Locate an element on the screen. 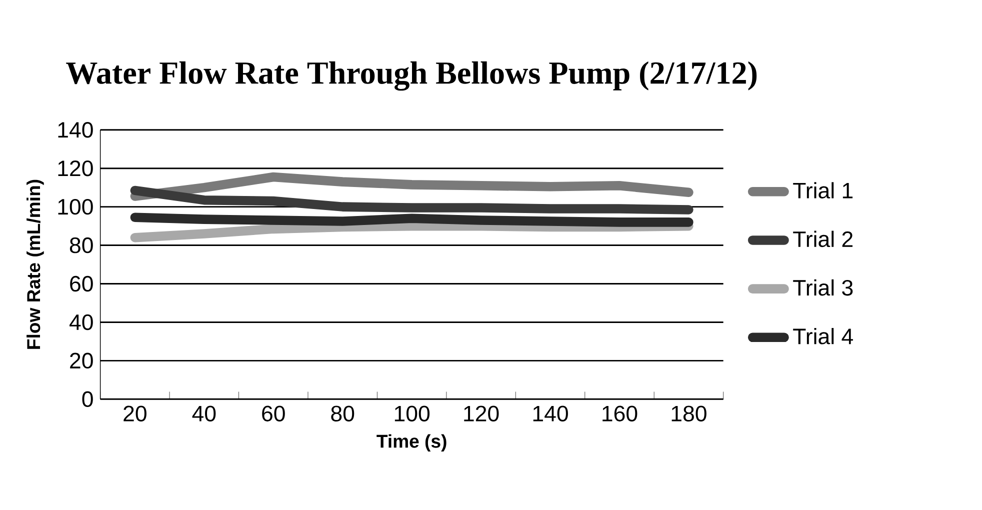 This screenshot has height=510, width=982. x-tick-label: 20 is located at coordinates (135, 414).